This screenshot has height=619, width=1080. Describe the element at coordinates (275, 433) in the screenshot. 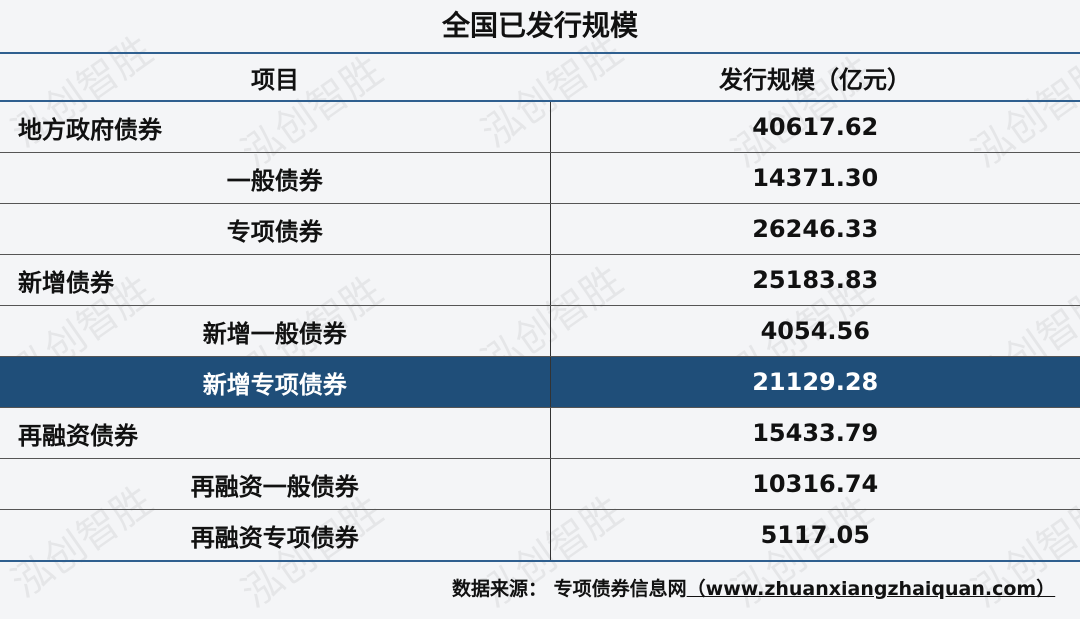

I see `row-label: 再融资债券` at that location.